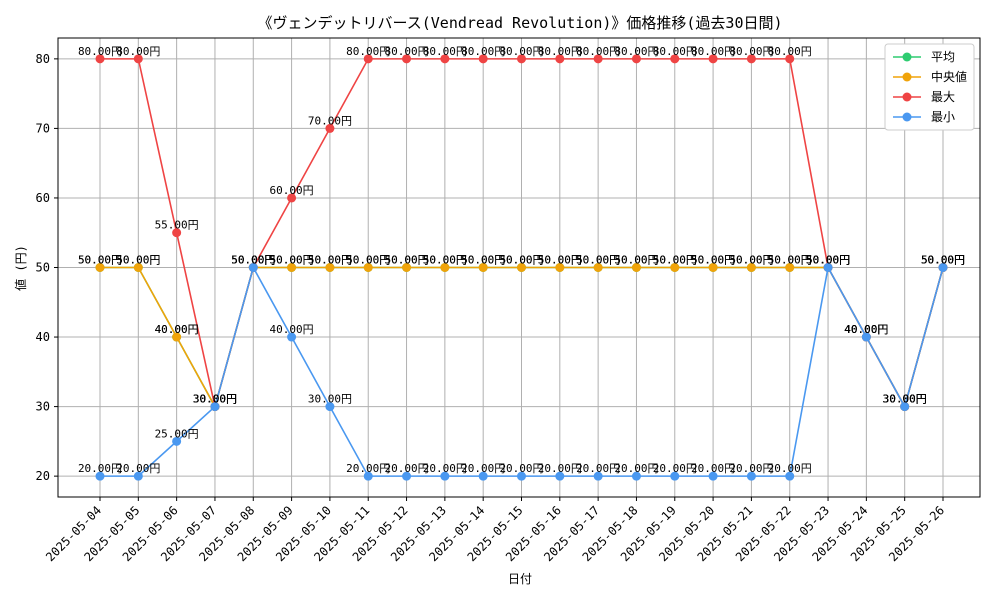 The image size is (1000, 600). Describe the element at coordinates (943, 117) in the screenshot. I see `legend-label: 最小` at that location.